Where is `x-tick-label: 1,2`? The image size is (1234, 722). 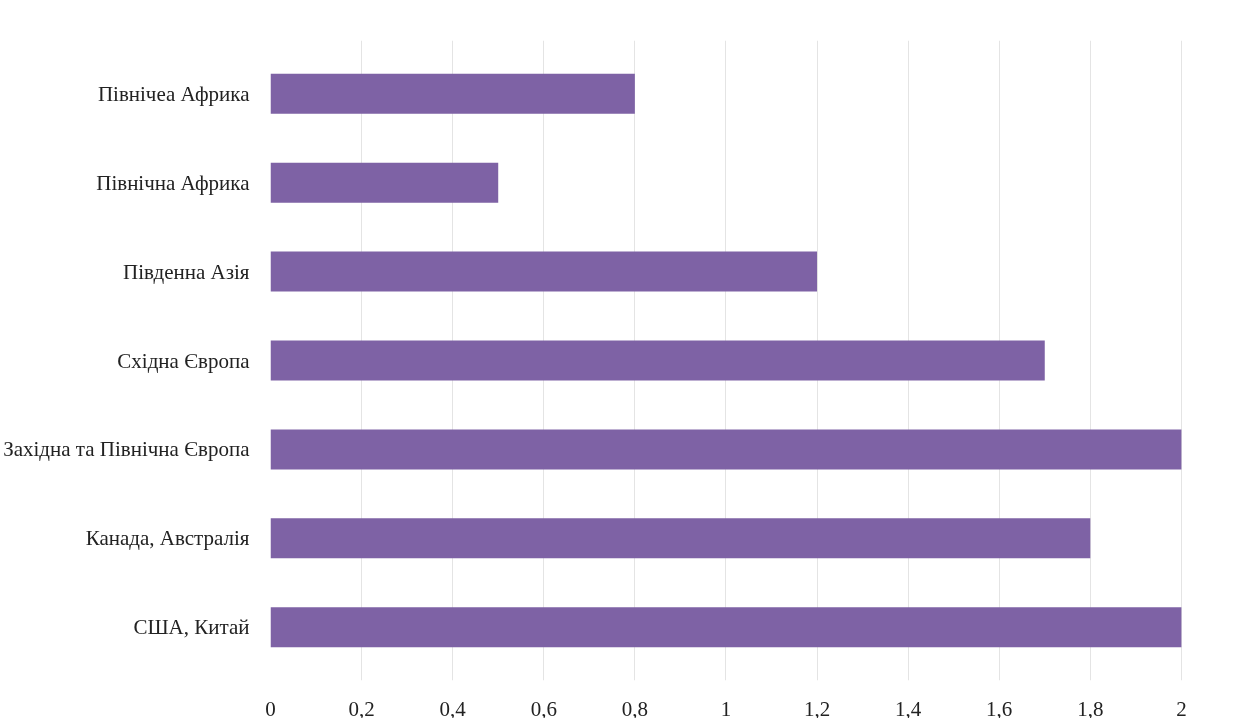 x-tick-label: 1,2 is located at coordinates (817, 708).